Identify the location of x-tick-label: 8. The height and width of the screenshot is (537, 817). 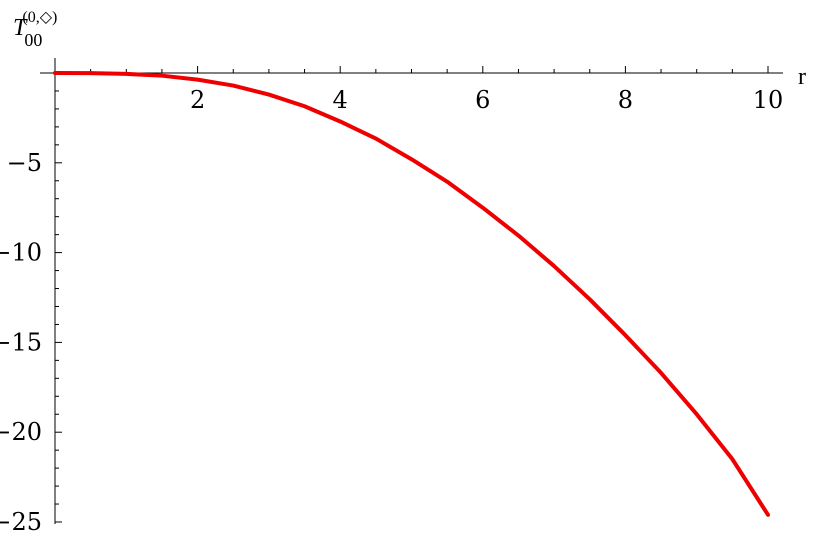
(625, 100).